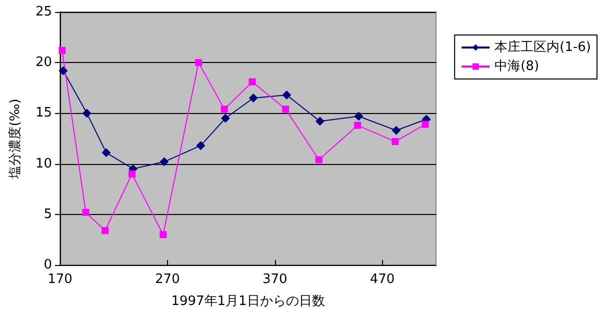  Describe the element at coordinates (543, 47) in the screenshot. I see `legend-label: 本庄工区内(1-6)` at that location.